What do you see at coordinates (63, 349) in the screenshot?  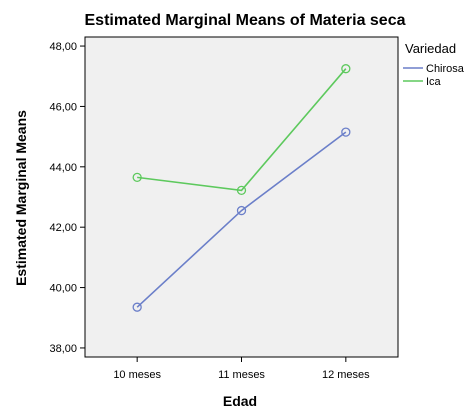 I see `y-tick-label: 38,00` at bounding box center [63, 349].